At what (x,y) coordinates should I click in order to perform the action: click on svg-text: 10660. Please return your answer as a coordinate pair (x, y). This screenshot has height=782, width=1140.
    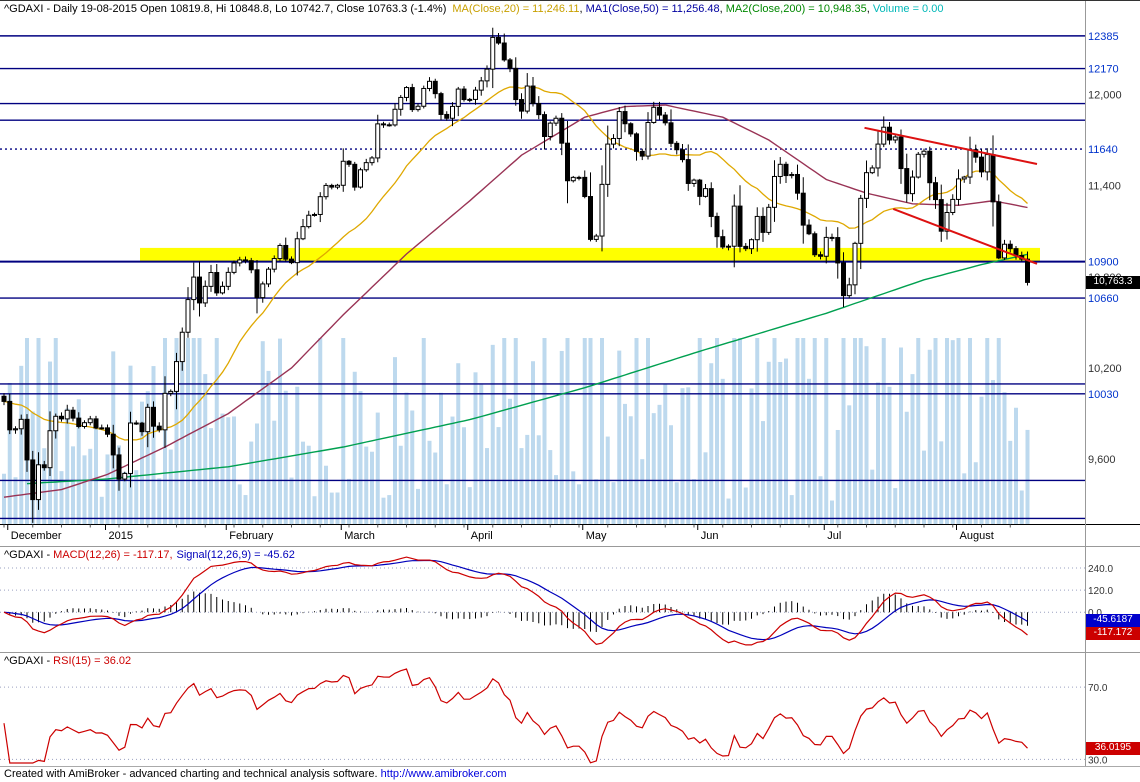
    Looking at the image, I should click on (1103, 299).